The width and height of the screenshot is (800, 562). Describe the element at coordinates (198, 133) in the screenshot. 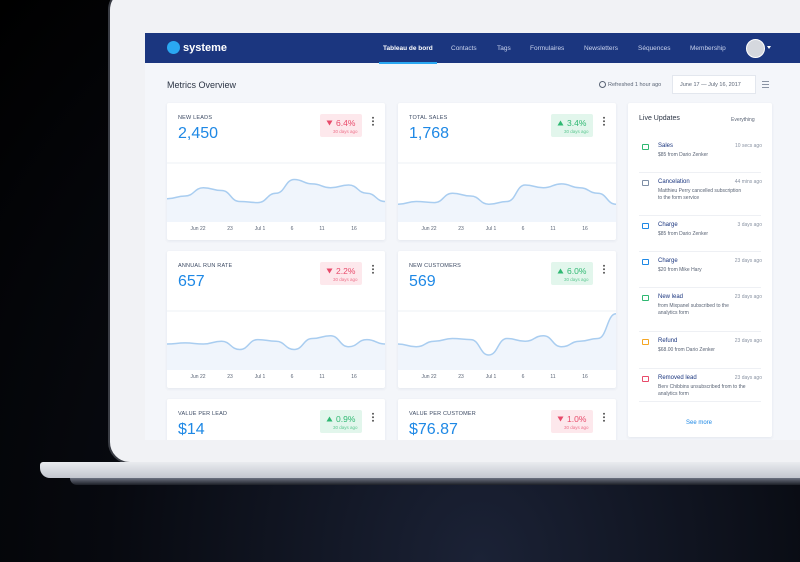

I see `card-value: 2,450` at that location.